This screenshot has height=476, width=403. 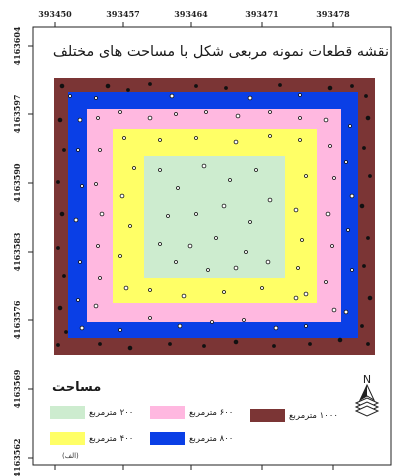 I want to click on x-tick-label: 393457, so click(x=122, y=14).